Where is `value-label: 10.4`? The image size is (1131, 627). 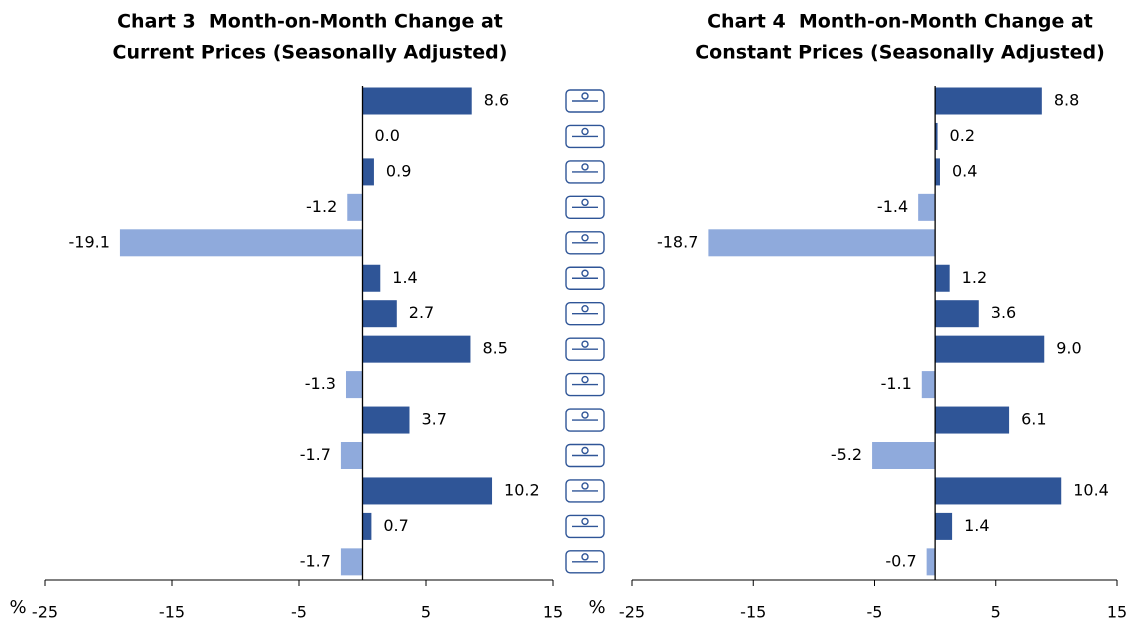 value-label: 10.4 is located at coordinates (1091, 489).